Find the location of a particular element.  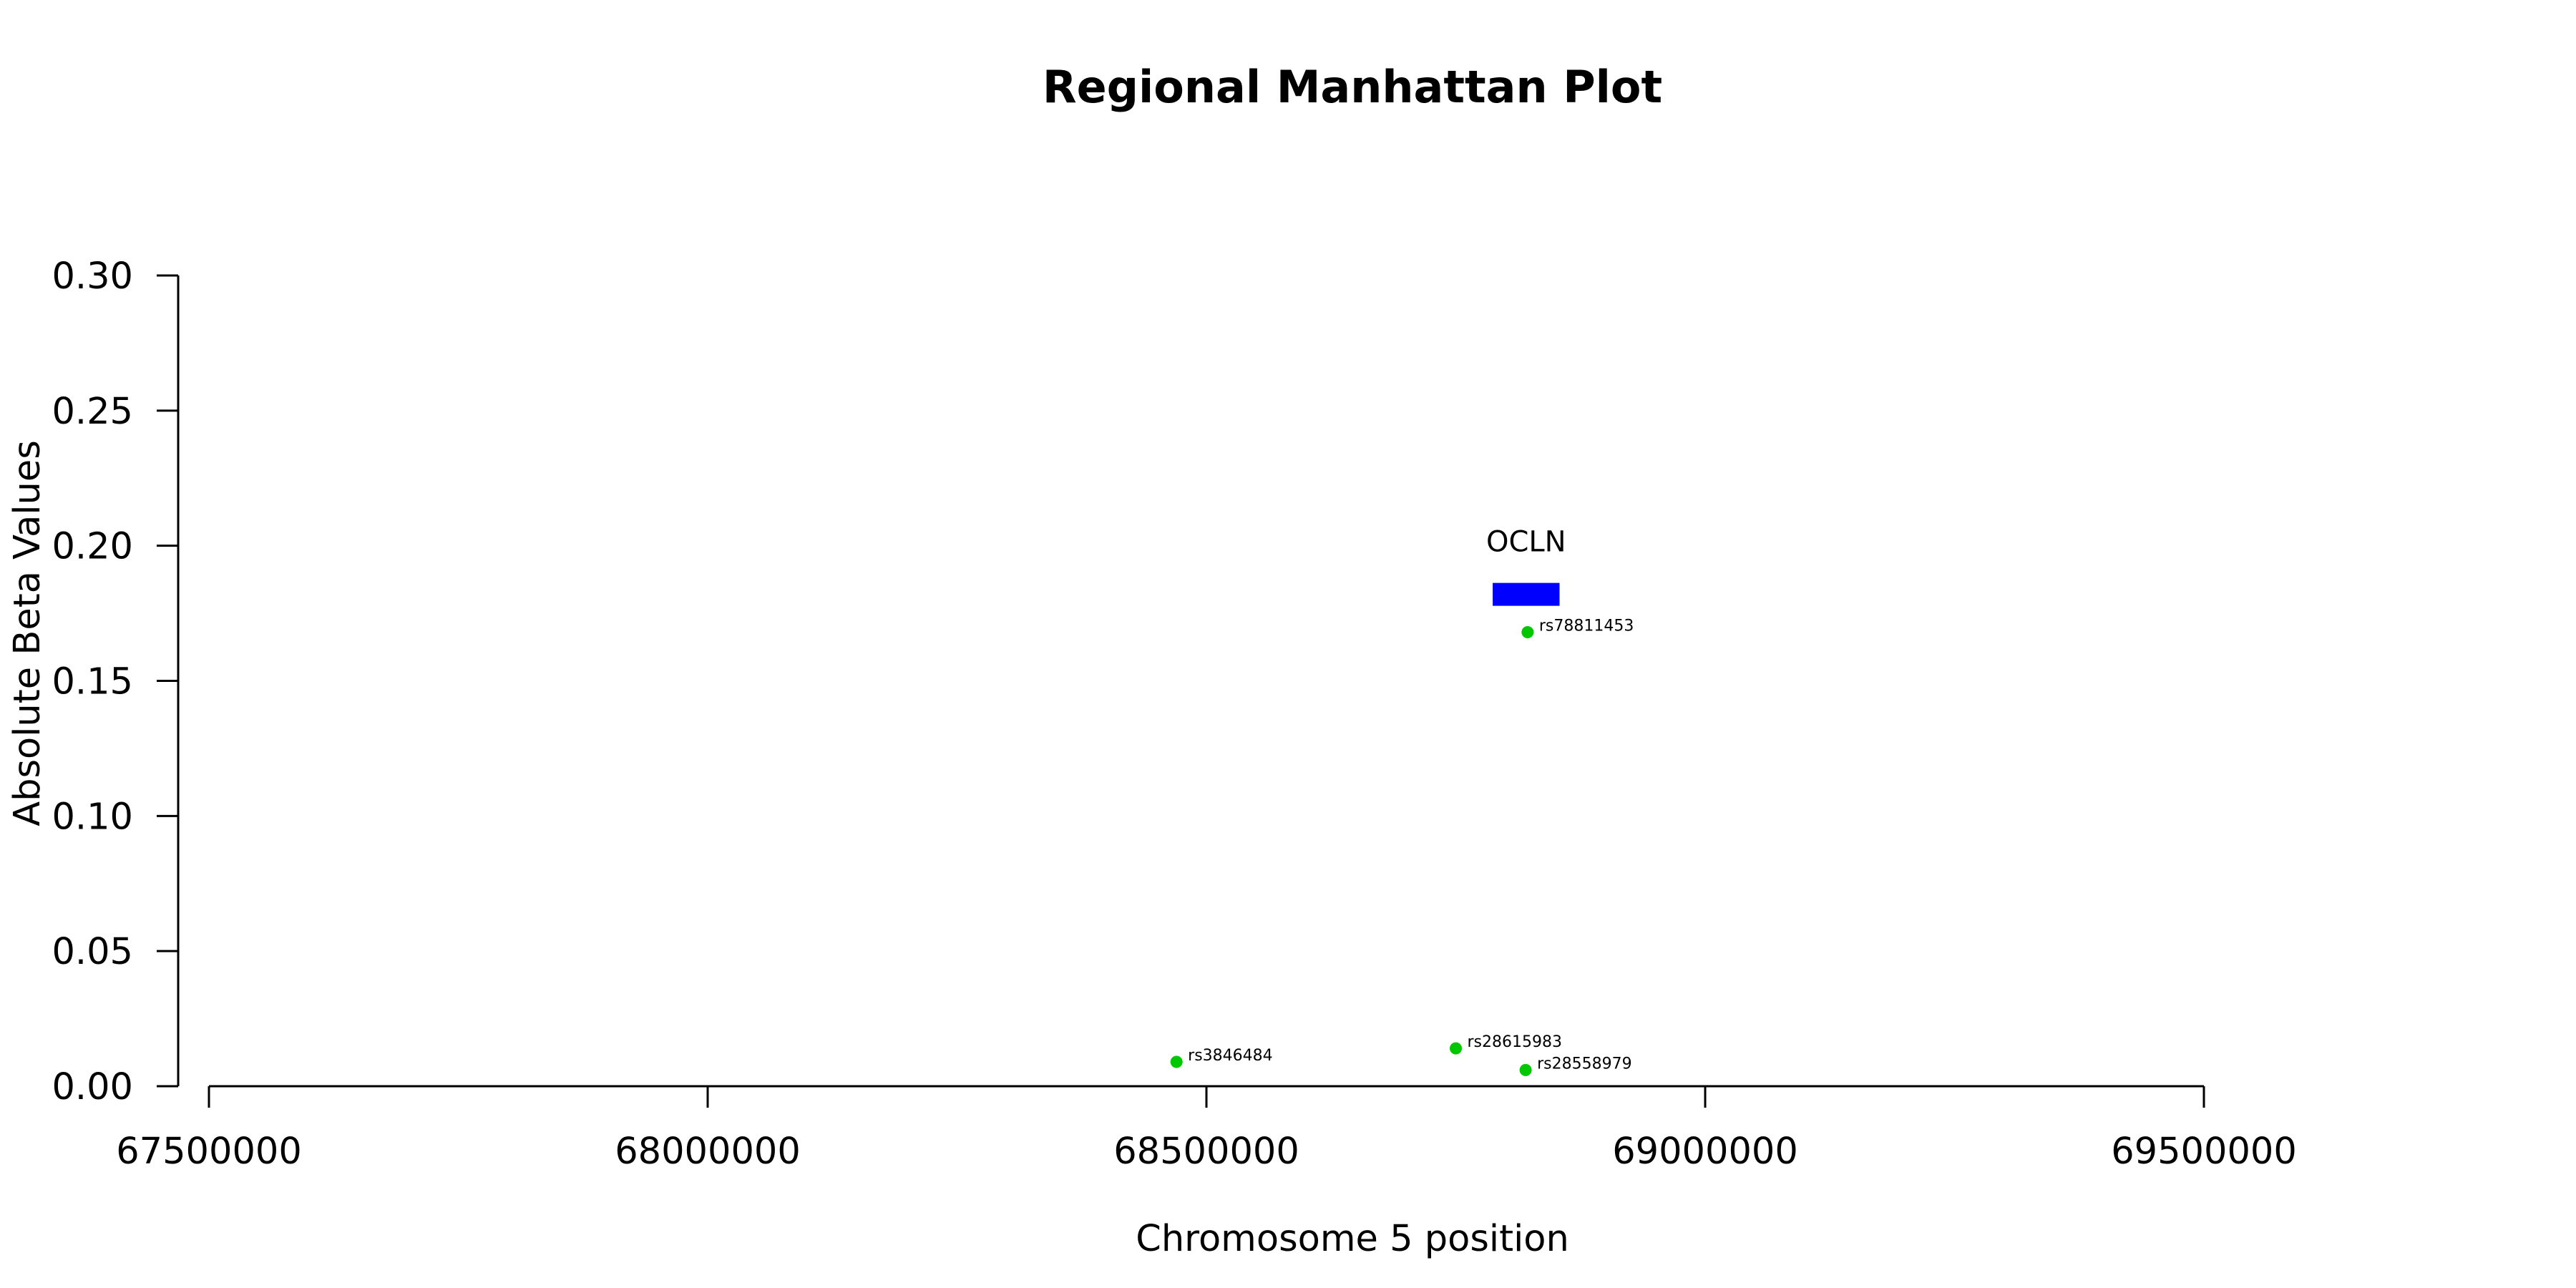

gene-track: OCLN is located at coordinates (1526, 566).